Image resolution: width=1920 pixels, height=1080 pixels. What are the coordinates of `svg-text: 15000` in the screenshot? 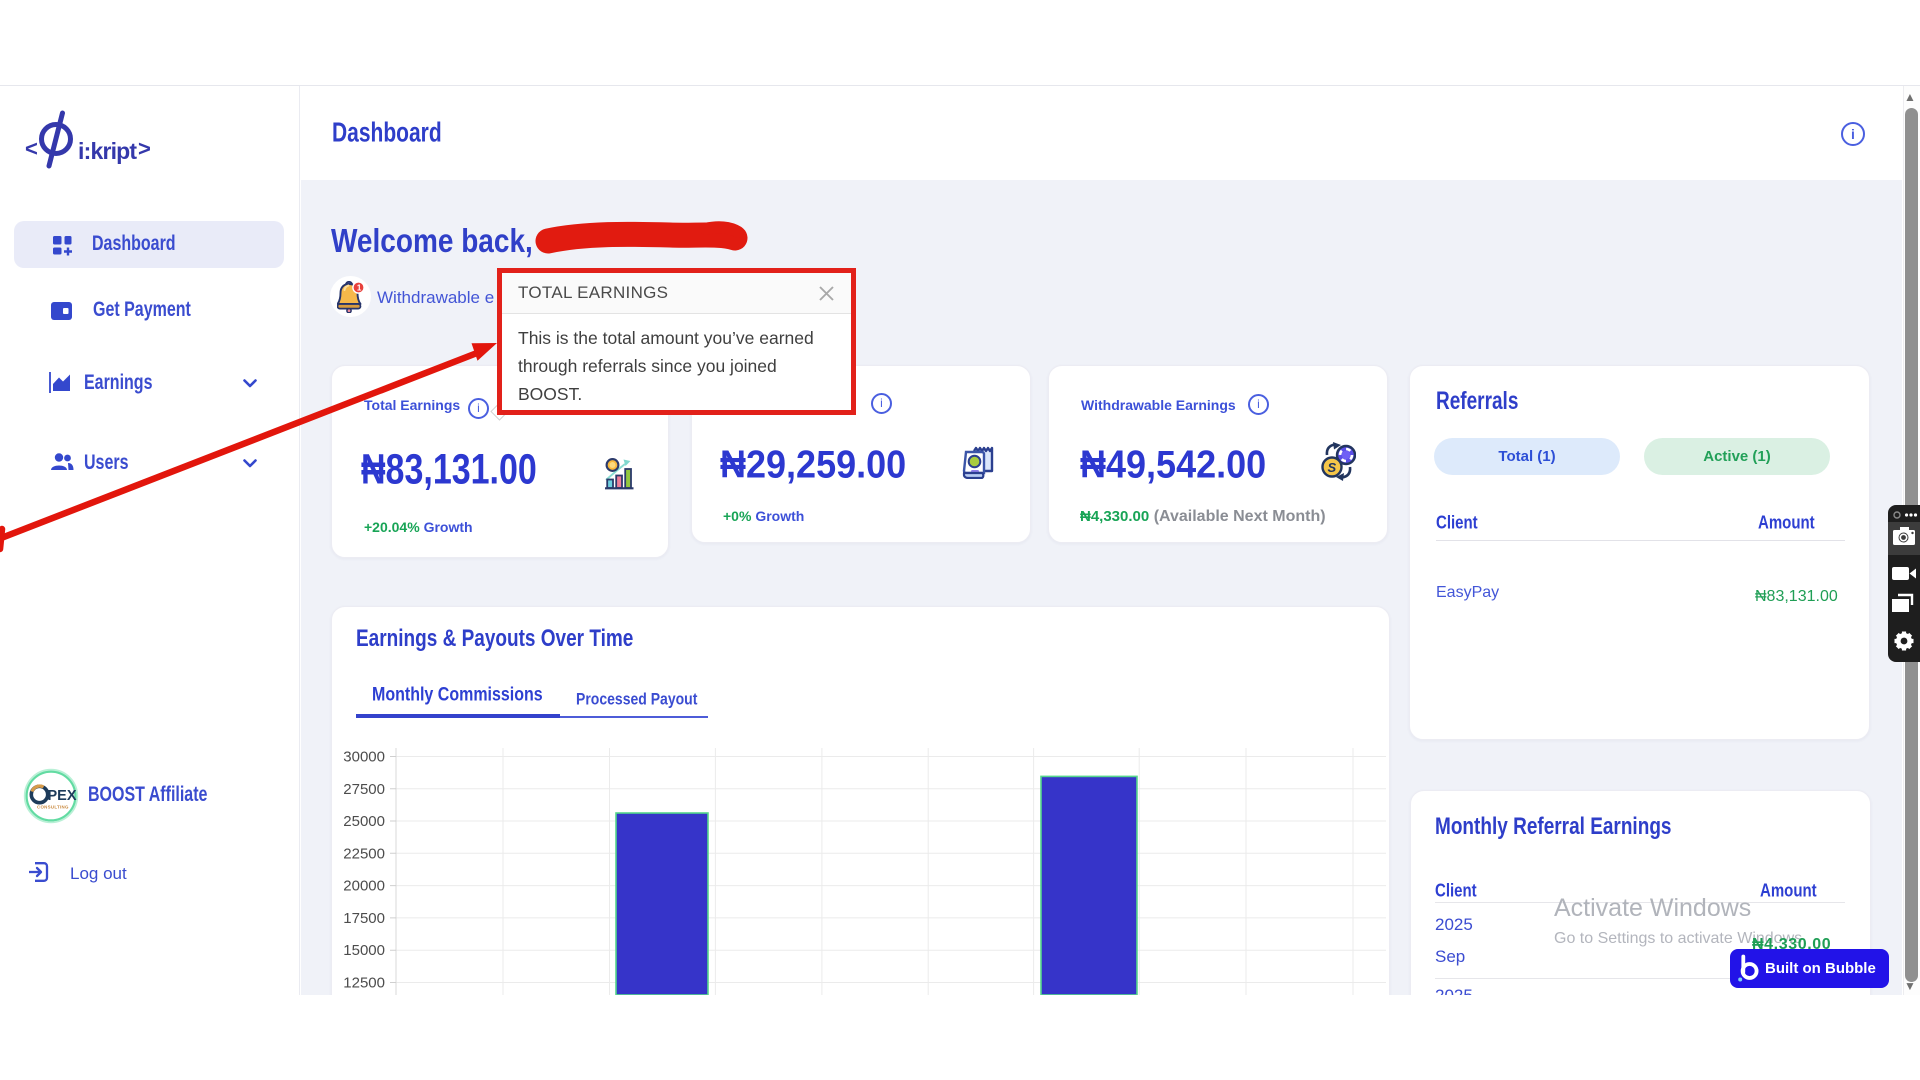 It's located at (364, 950).